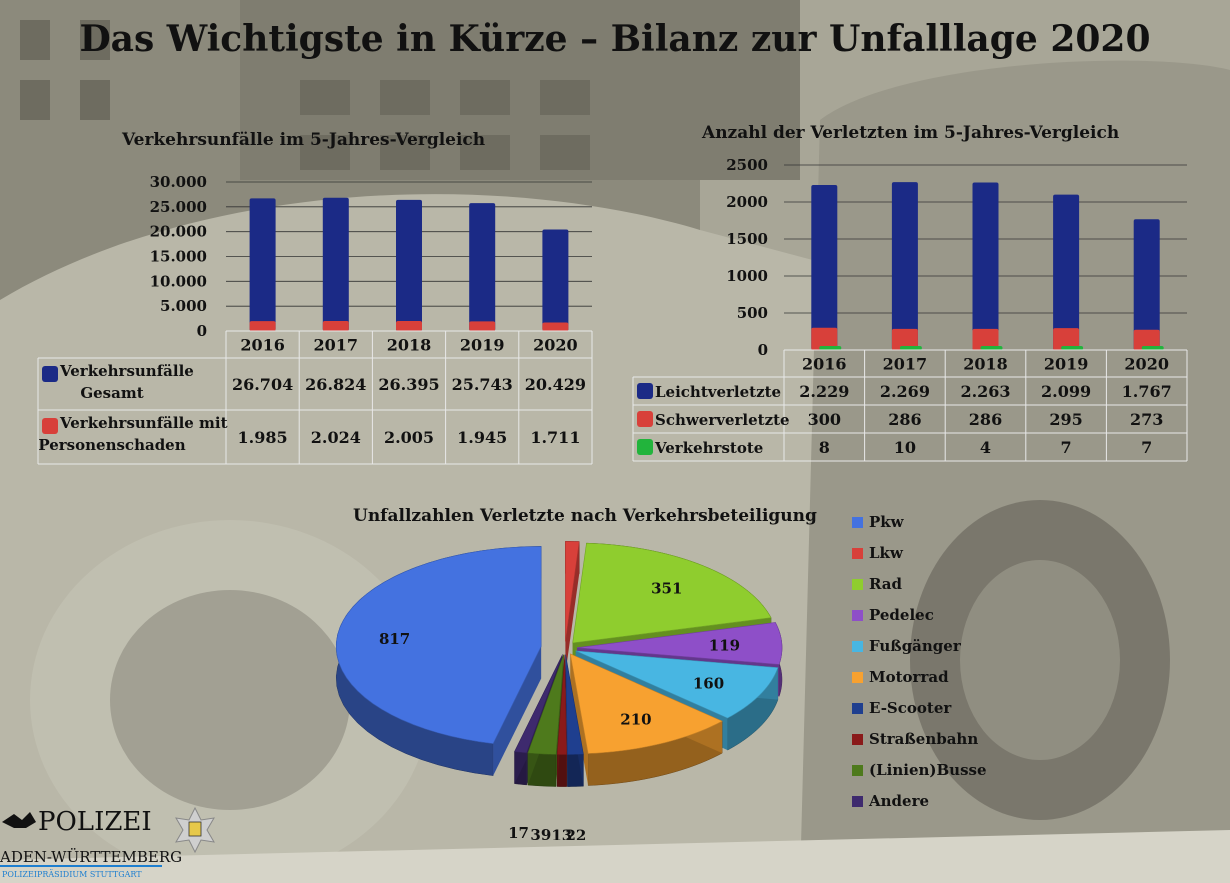  Describe the element at coordinates (901, 615) in the screenshot. I see `legend-label: Pedelec` at that location.